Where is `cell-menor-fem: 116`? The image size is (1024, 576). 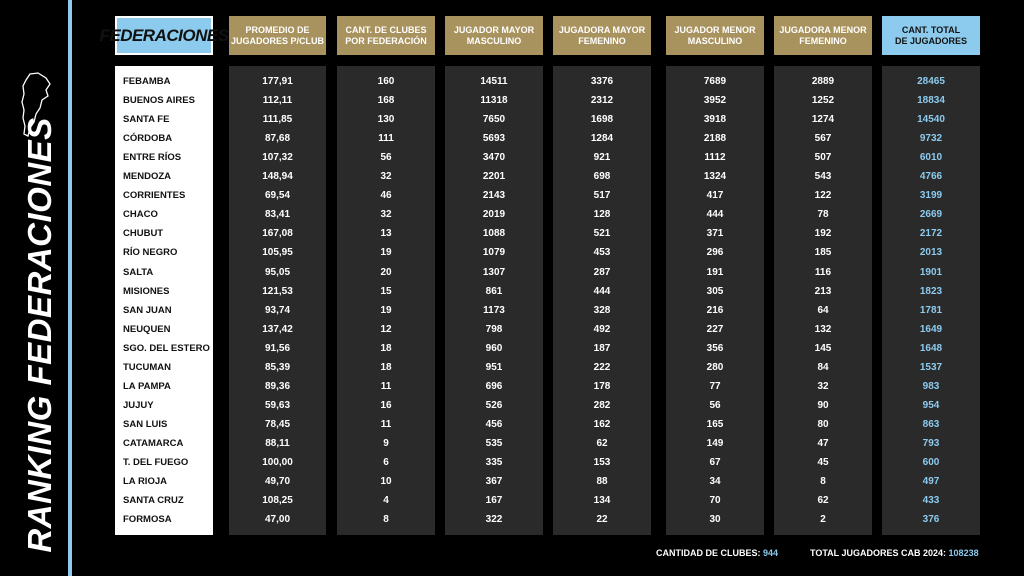
cell-menor-fem: 116 is located at coordinates (823, 272).